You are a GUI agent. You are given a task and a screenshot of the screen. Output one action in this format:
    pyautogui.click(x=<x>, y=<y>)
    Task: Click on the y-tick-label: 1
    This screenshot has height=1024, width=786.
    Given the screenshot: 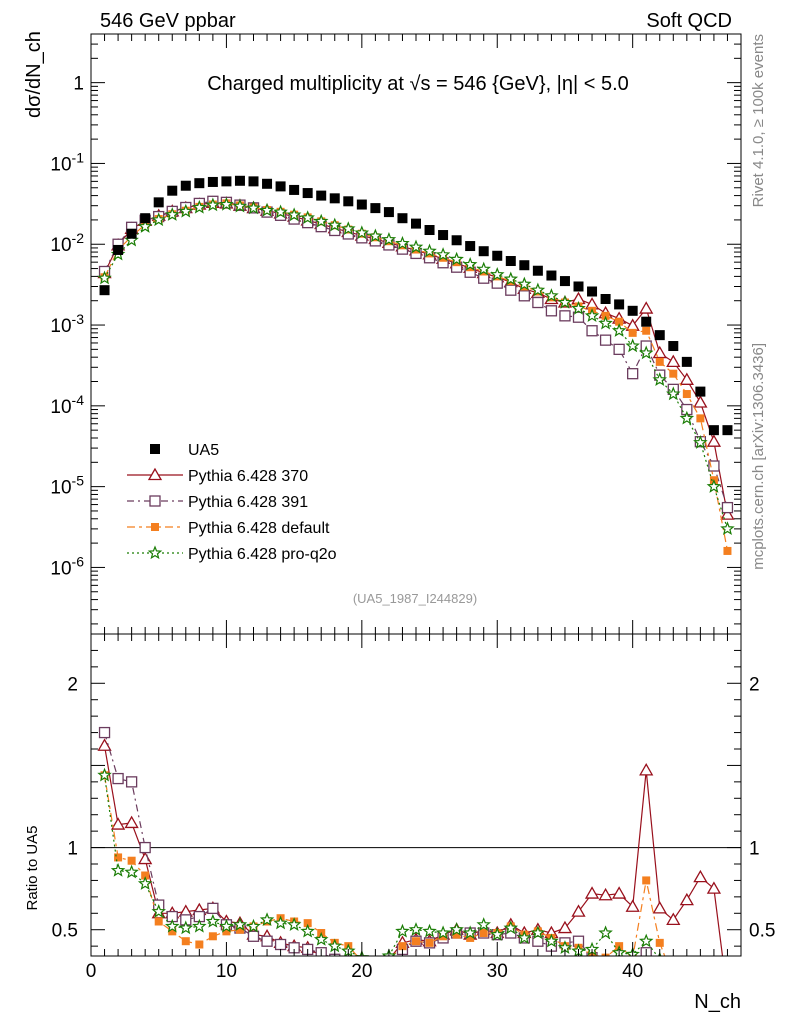 What is the action you would take?
    pyautogui.click(x=78, y=84)
    